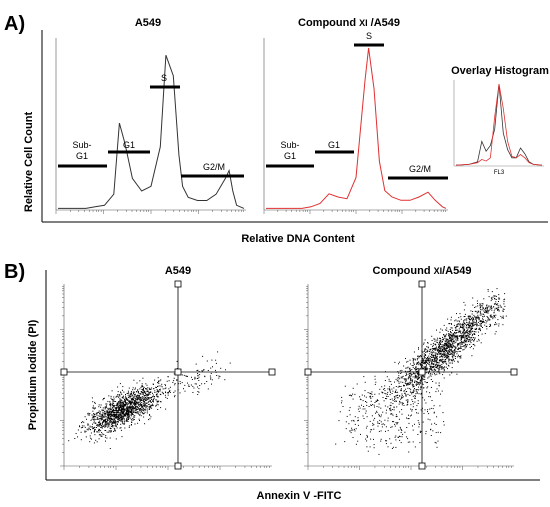 The width and height of the screenshot is (550, 507). I want to click on dot-left-handle-center, so click(178, 372).